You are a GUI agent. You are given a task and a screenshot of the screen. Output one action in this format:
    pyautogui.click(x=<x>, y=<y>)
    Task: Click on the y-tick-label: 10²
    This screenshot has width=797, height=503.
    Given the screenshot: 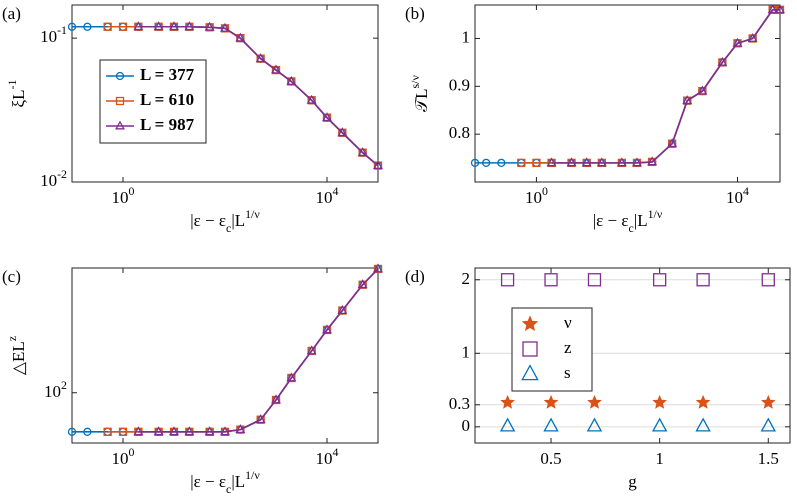 What is the action you would take?
    pyautogui.click(x=55, y=388)
    